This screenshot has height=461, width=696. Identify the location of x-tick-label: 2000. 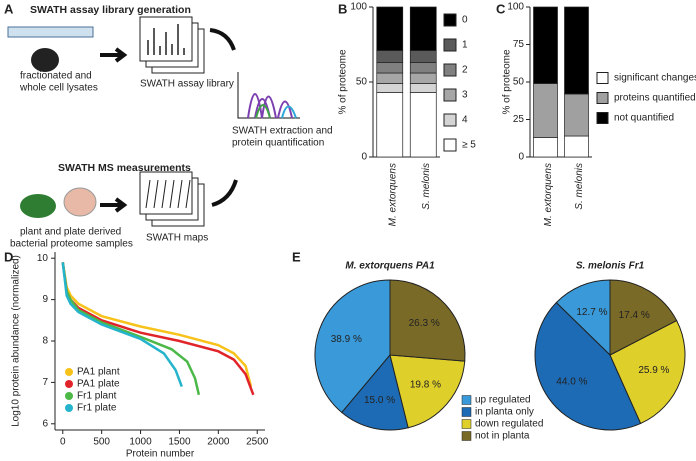
(218, 442).